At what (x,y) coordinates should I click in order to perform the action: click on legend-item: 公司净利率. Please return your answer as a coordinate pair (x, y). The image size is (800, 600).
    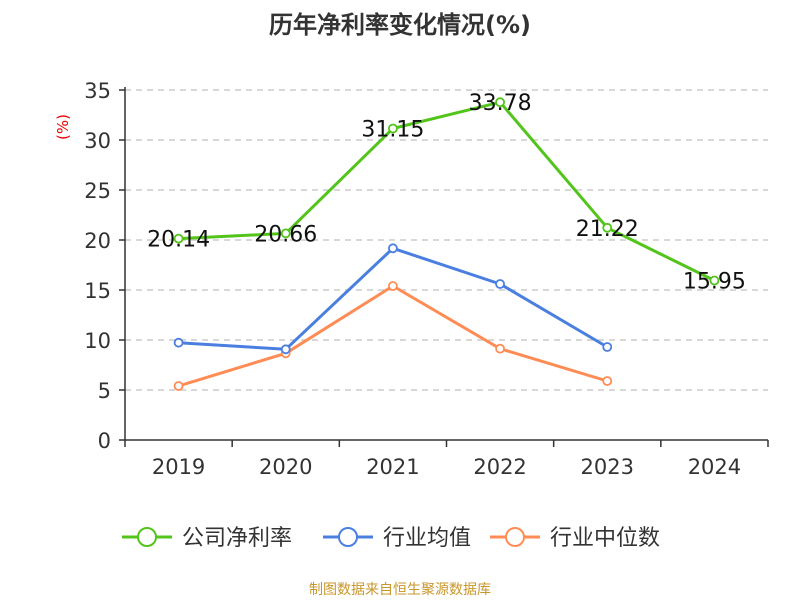
    Looking at the image, I should click on (207, 538).